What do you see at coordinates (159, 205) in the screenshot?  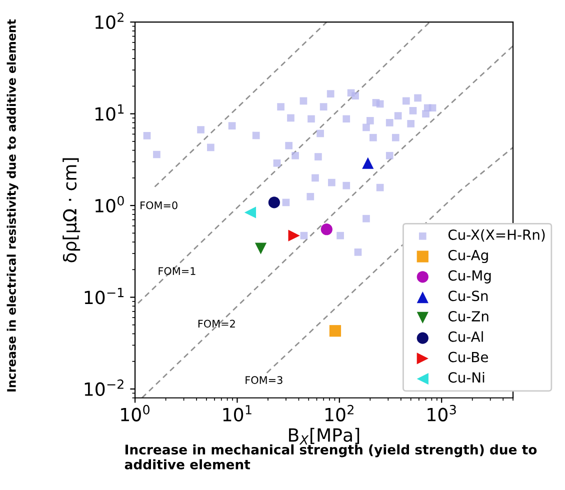 I see `series-label: FOM=0` at bounding box center [159, 205].